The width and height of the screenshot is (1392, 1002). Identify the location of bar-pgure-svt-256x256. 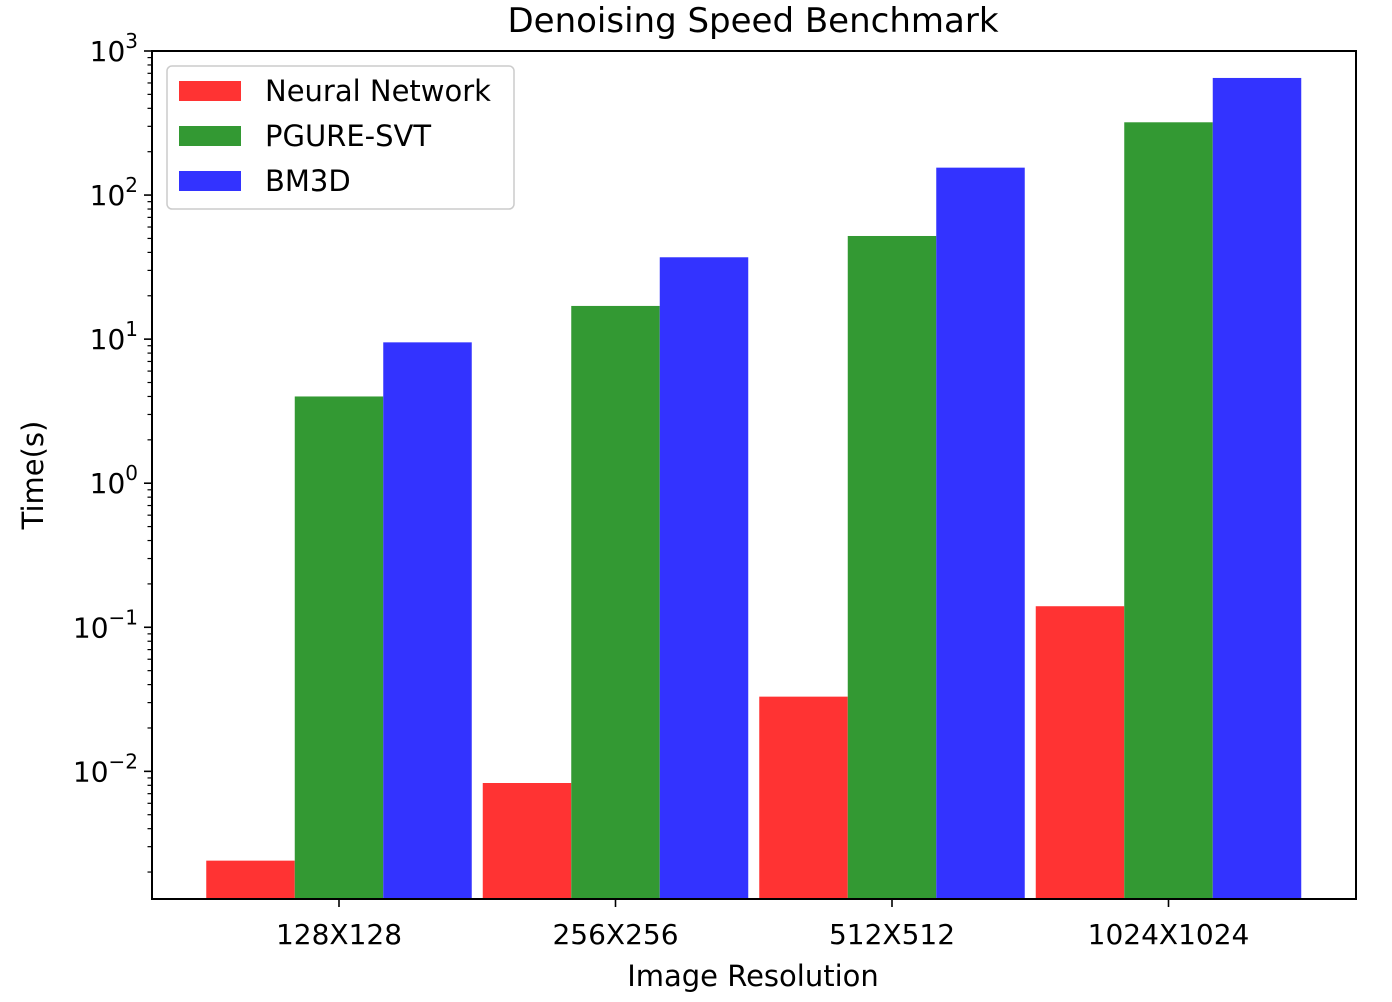
(615, 602).